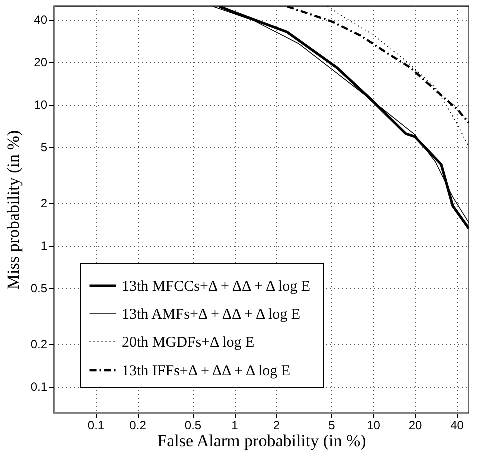 The width and height of the screenshot is (498, 474). Describe the element at coordinates (457, 425) in the screenshot. I see `x-tick-label: 40` at that location.